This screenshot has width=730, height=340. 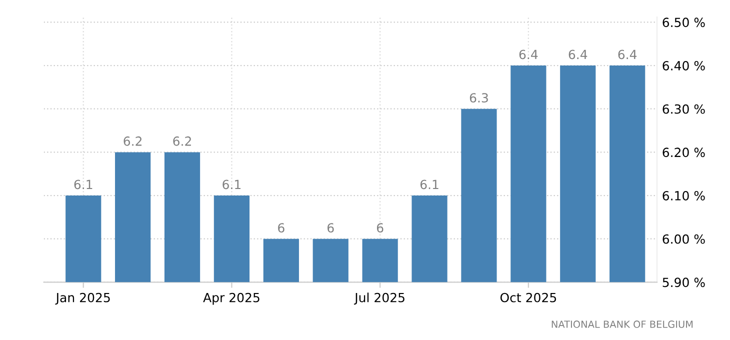 I want to click on y-tick-label: 6.30 %, so click(x=683, y=109).